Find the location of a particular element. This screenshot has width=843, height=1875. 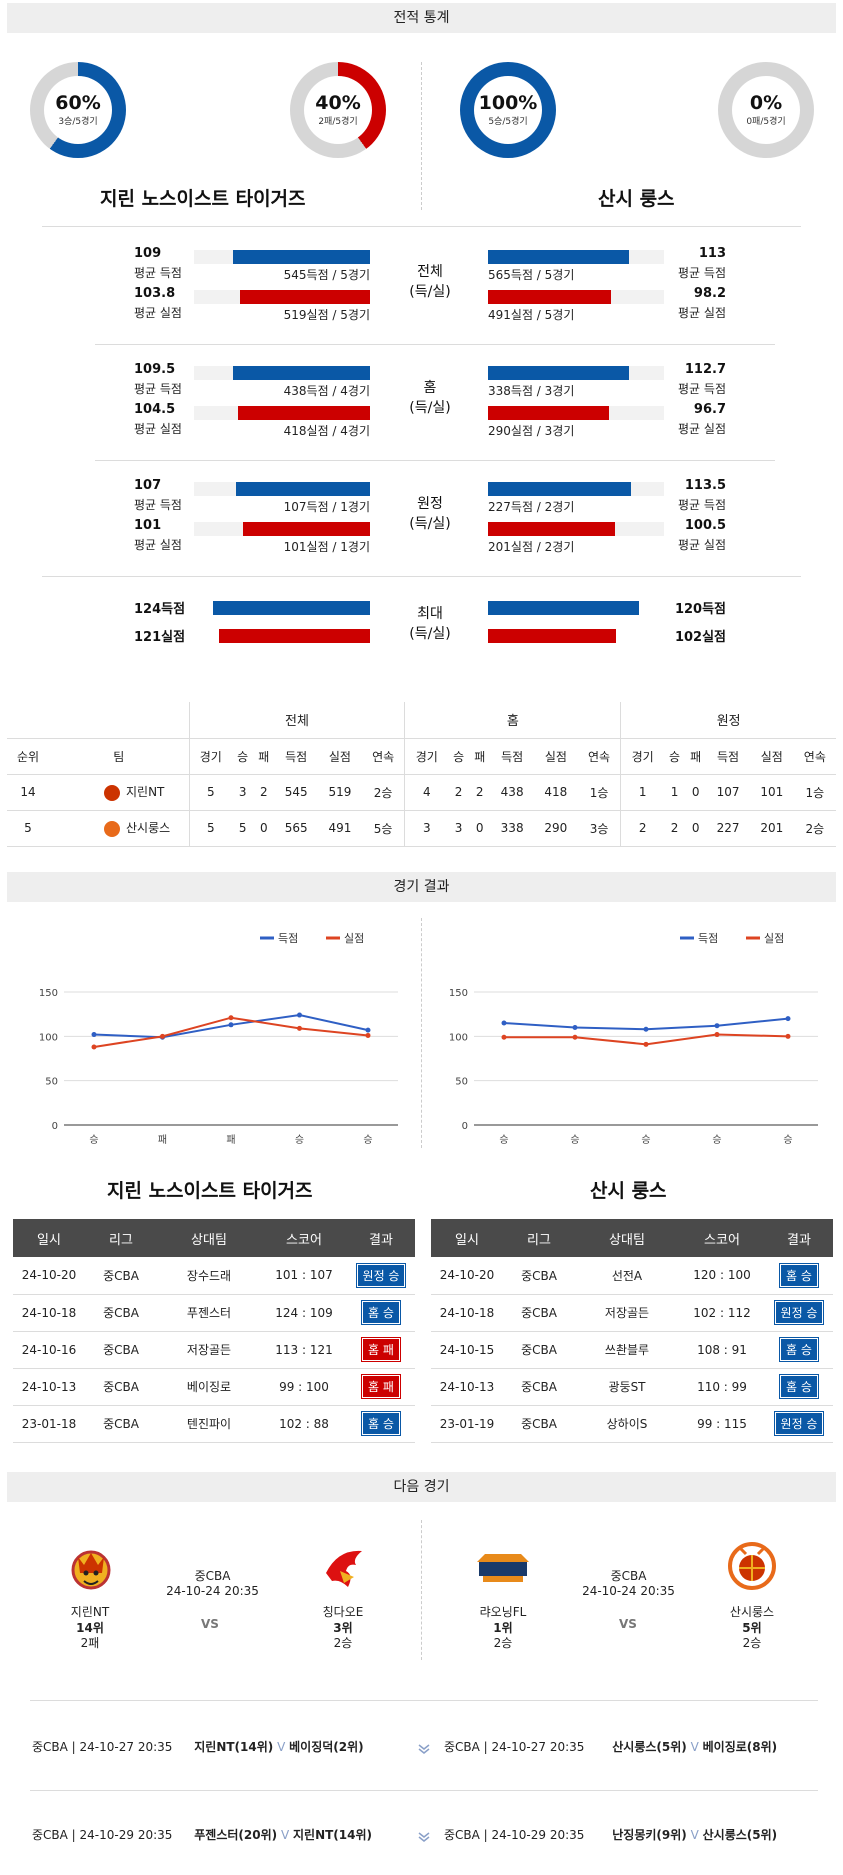

right-stat-bar is located at coordinates (549, 297).